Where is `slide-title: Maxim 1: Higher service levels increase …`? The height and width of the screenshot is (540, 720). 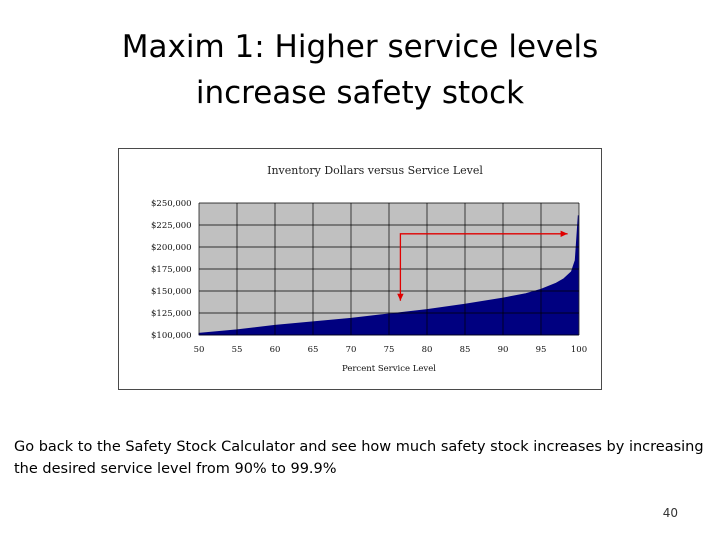 slide-title: Maxim 1: Higher service levels increase … is located at coordinates (360, 70).